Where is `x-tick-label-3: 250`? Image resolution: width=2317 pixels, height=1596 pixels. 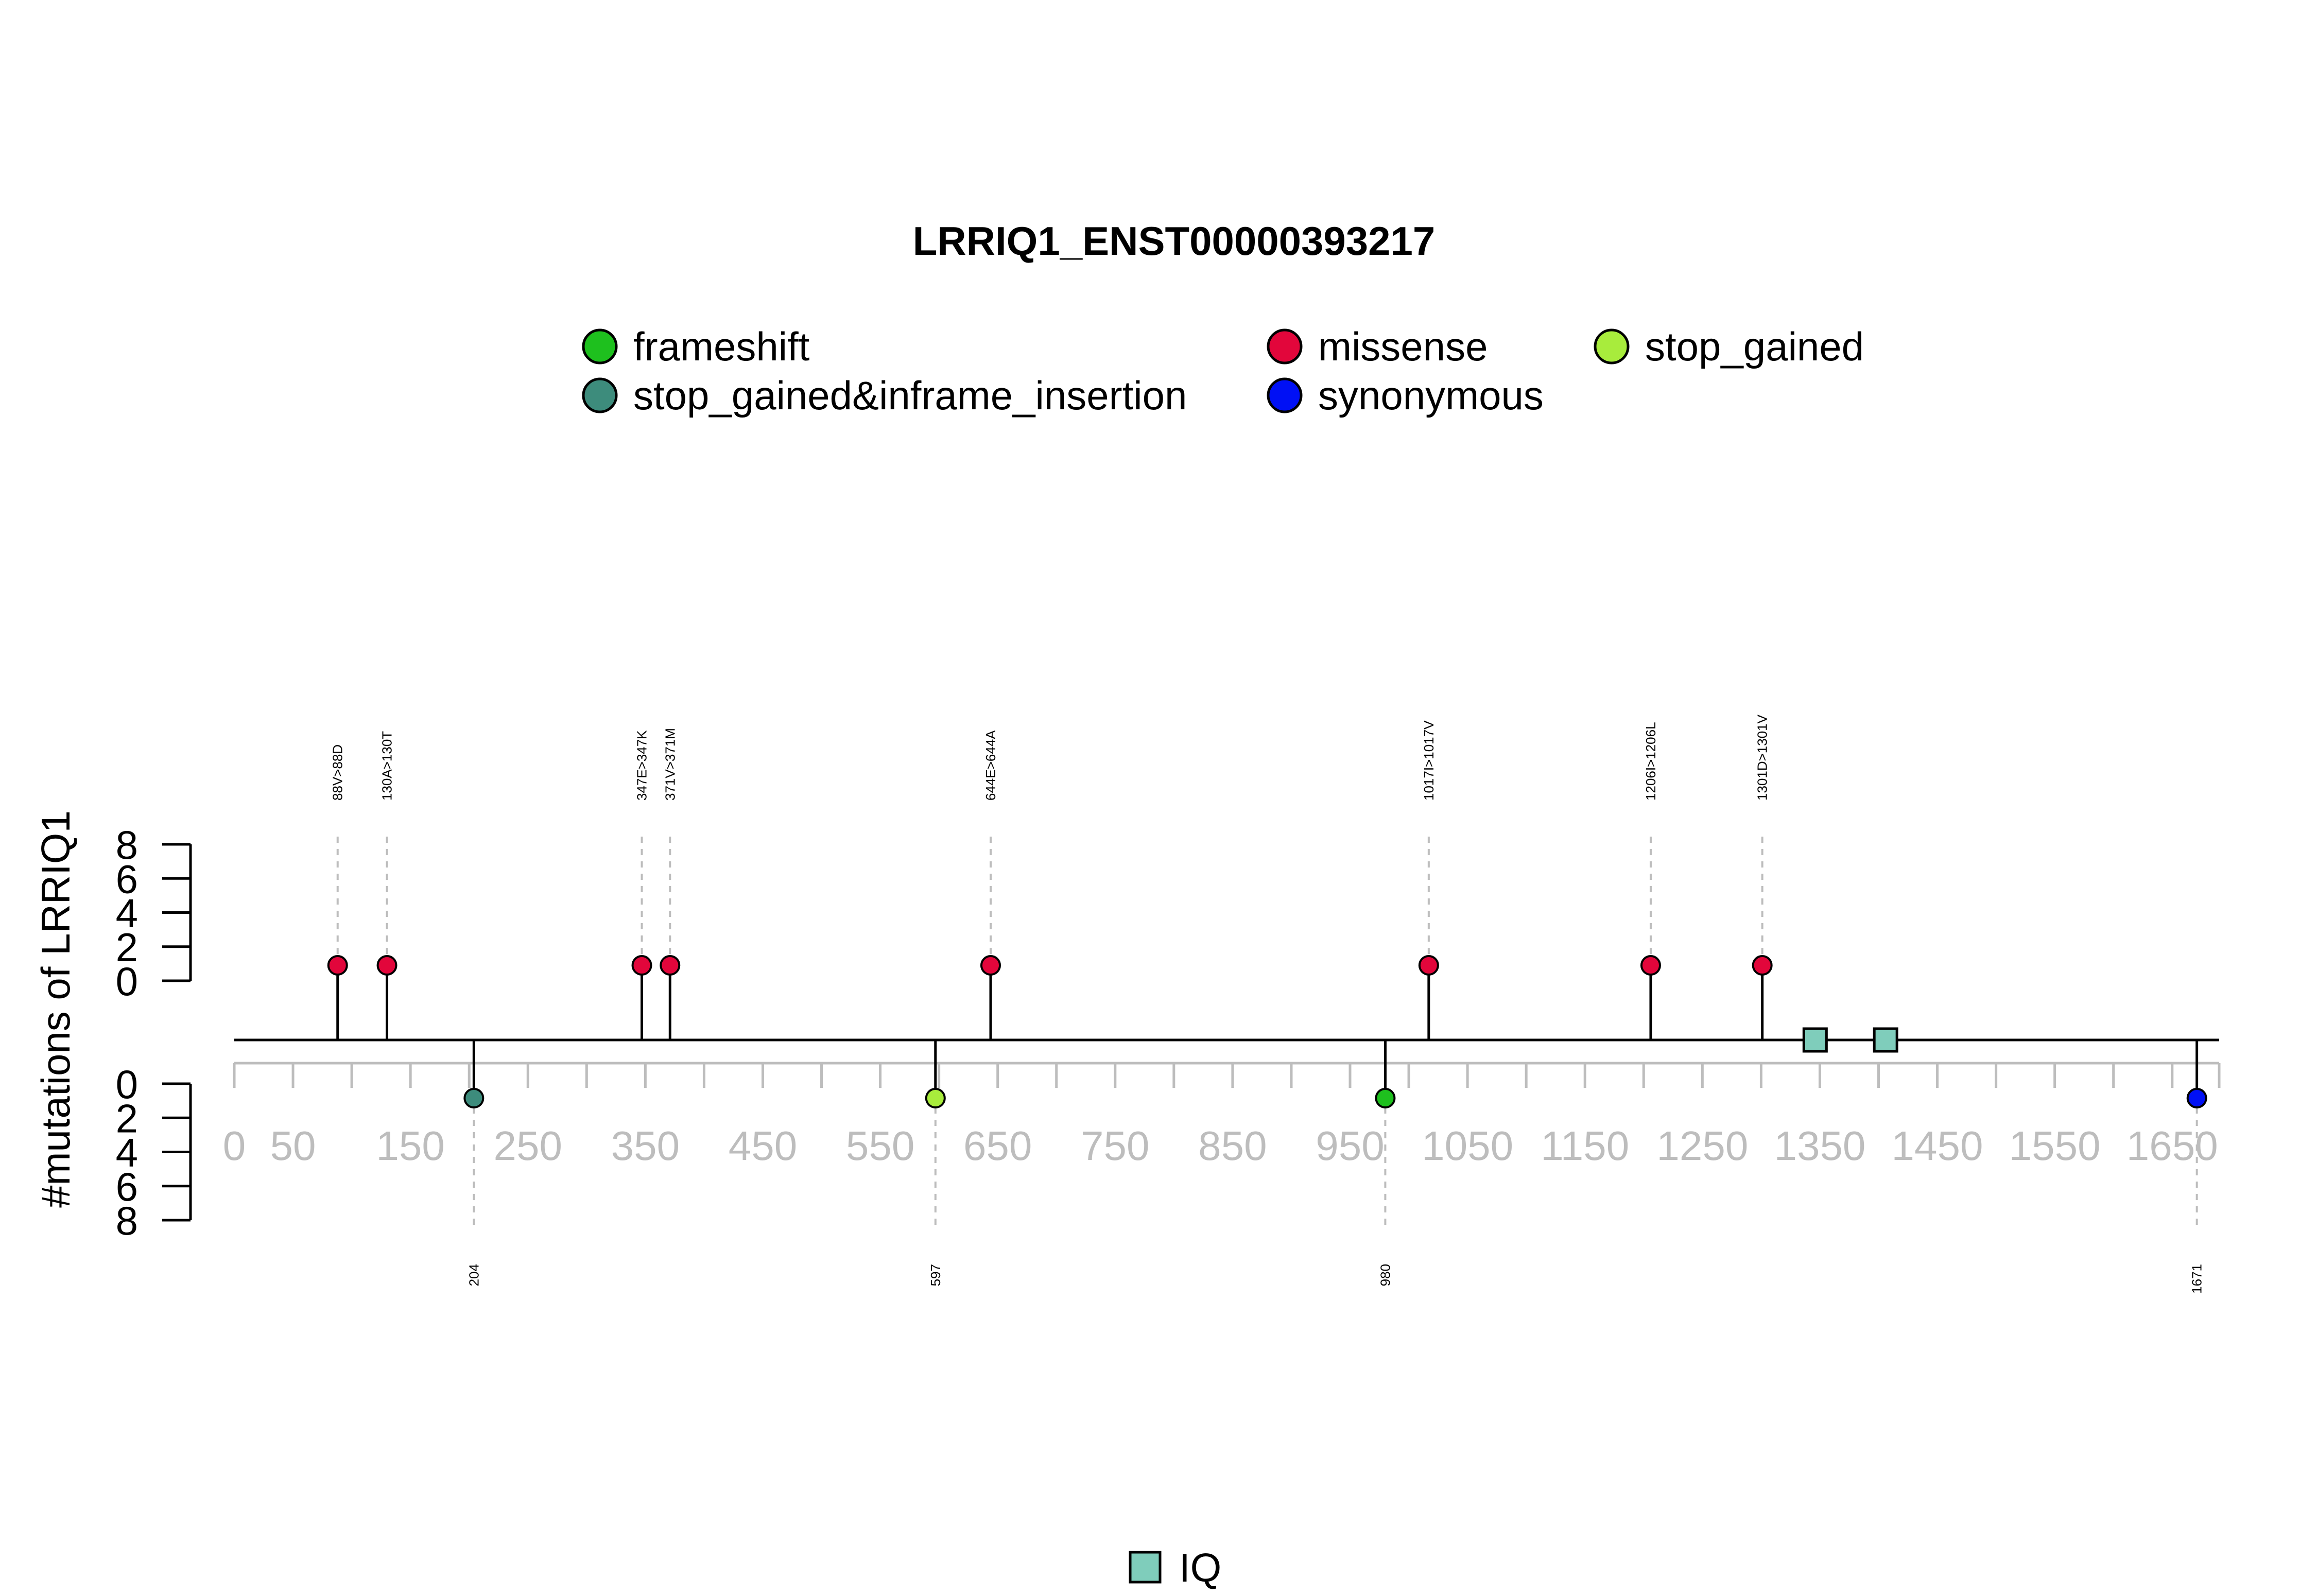
x-tick-label-3: 250 is located at coordinates (528, 1146).